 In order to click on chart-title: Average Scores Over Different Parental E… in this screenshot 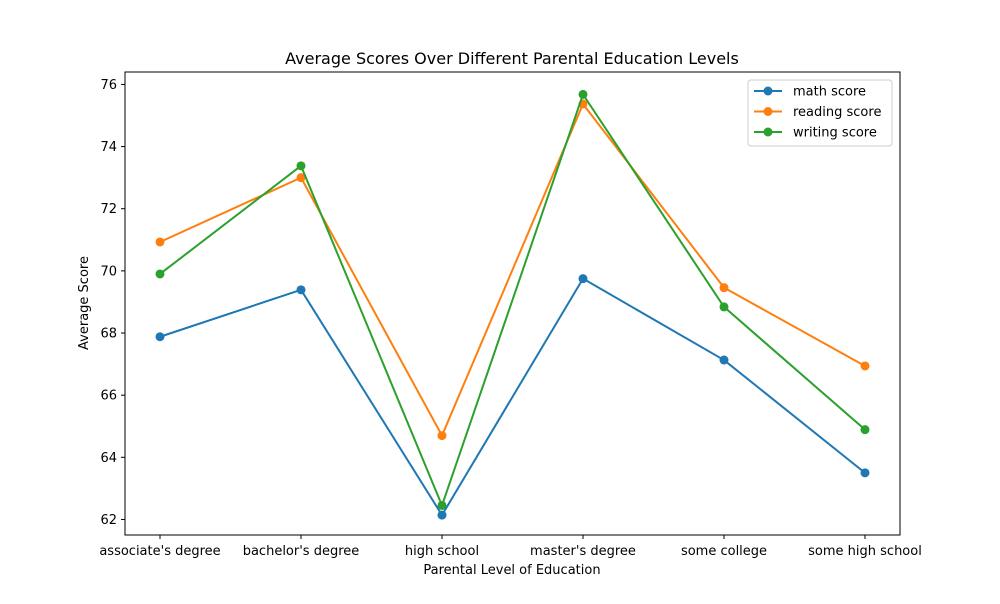, I will do `click(512, 58)`.